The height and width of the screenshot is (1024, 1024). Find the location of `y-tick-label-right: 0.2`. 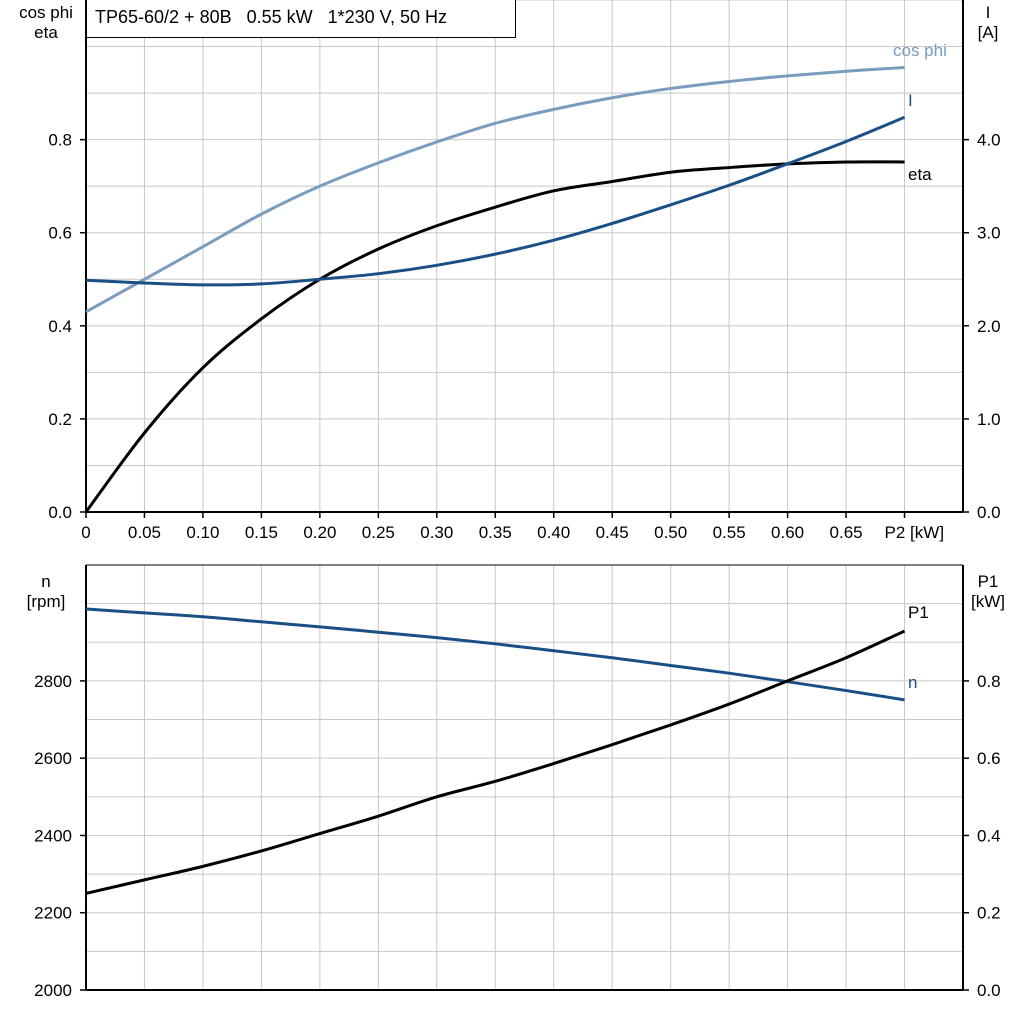

y-tick-label-right: 0.2 is located at coordinates (989, 913).